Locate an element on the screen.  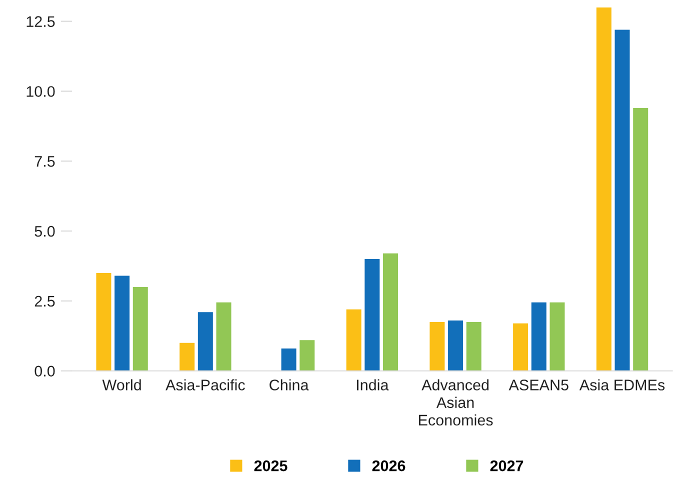
y-tick-label: 10.0 is located at coordinates (40, 91).